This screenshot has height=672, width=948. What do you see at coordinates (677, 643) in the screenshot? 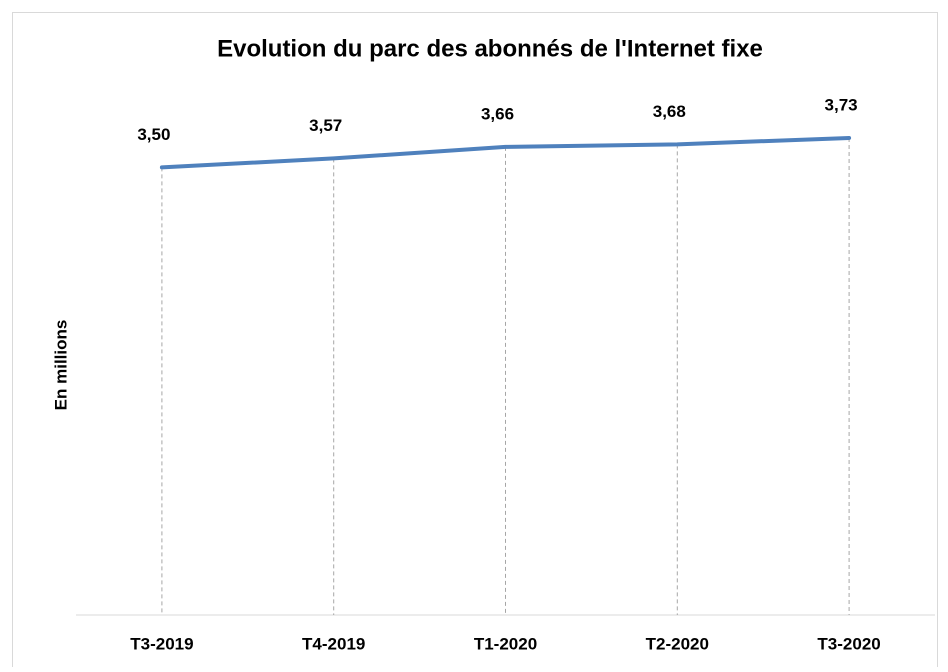
I see `x-tick-label: T2-2020` at bounding box center [677, 643].